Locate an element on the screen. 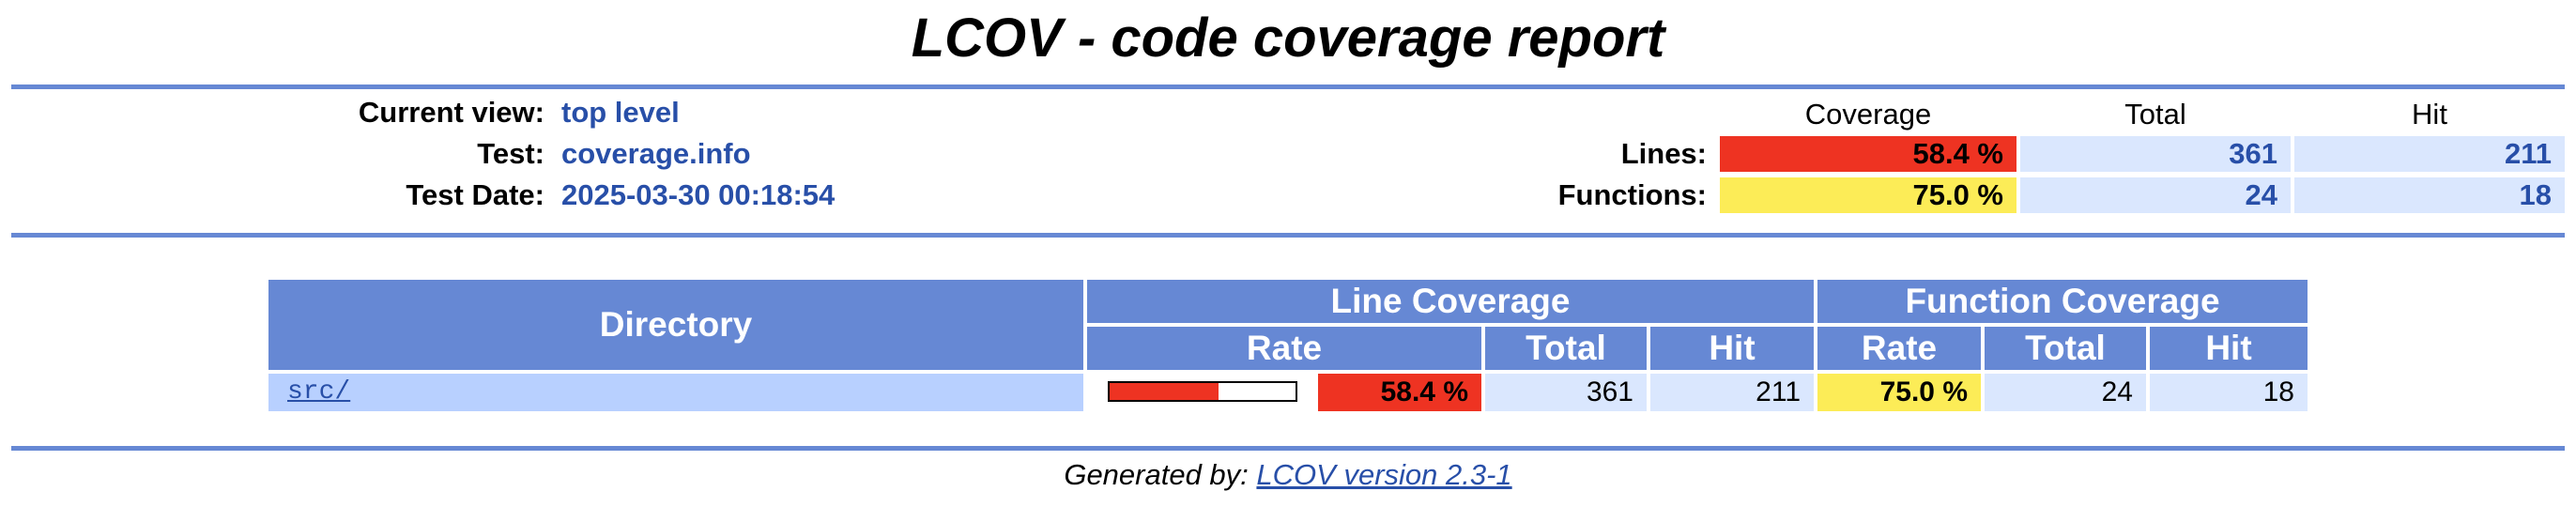 The width and height of the screenshot is (2576, 522). line-coverage-hit: 211 is located at coordinates (1732, 393).